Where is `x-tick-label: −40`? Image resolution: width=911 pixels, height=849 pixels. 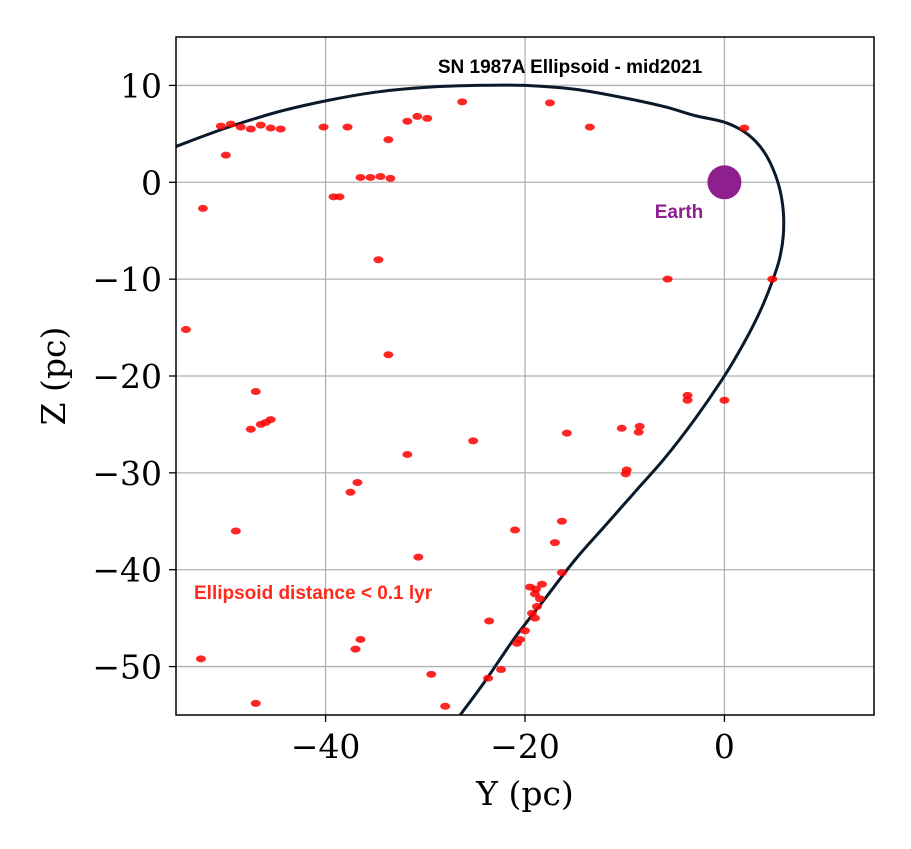 x-tick-label: −40 is located at coordinates (326, 746).